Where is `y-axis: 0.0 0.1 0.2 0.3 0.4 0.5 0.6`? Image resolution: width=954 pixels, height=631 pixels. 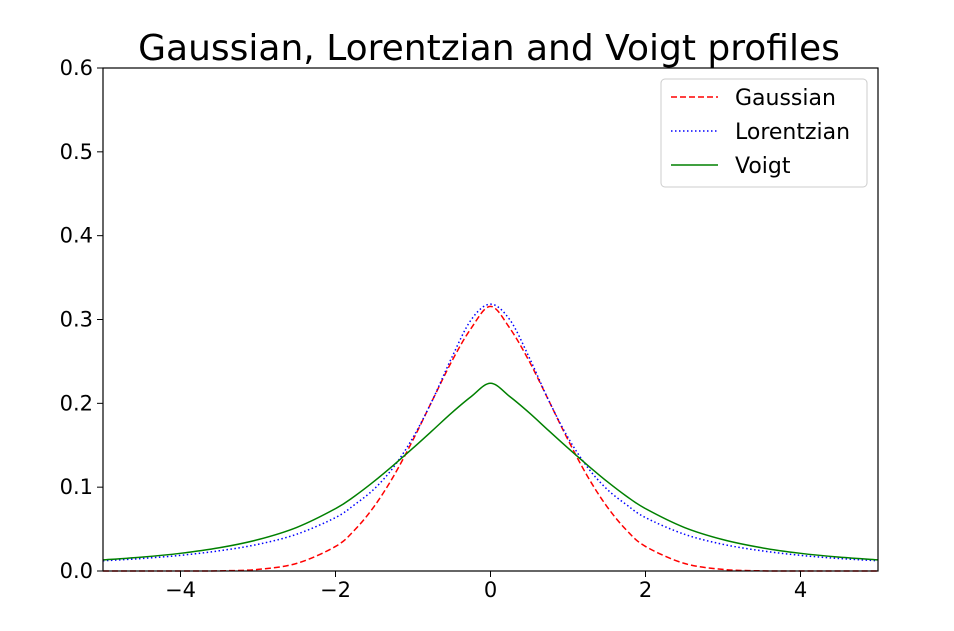 y-axis: 0.0 0.1 0.2 0.3 0.4 0.5 0.6 is located at coordinates (81, 319).